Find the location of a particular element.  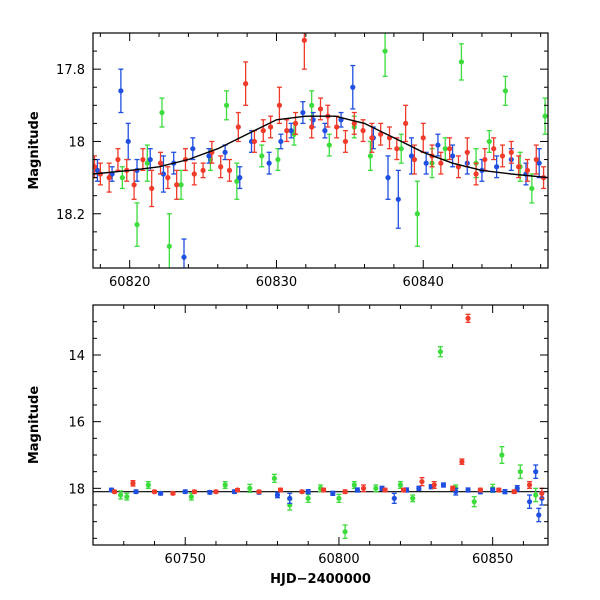

x-tick-label: 60840 is located at coordinates (423, 282).